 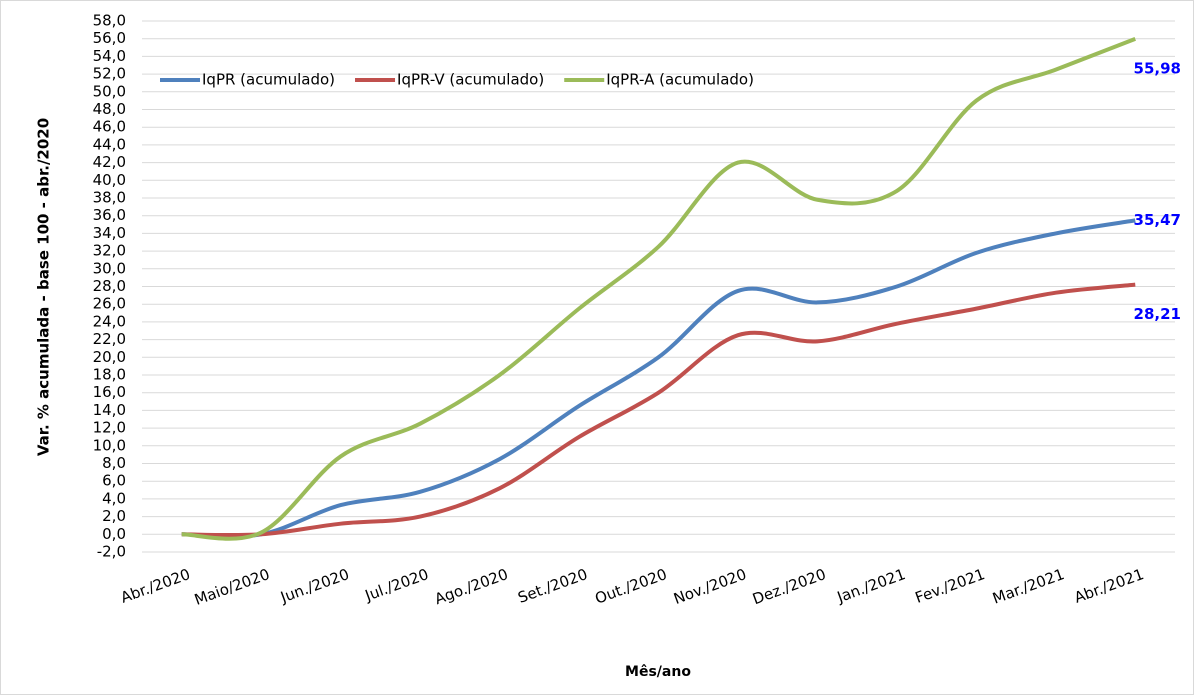 What do you see at coordinates (109, 268) in the screenshot?
I see `y-tick-label: 30,0` at bounding box center [109, 268].